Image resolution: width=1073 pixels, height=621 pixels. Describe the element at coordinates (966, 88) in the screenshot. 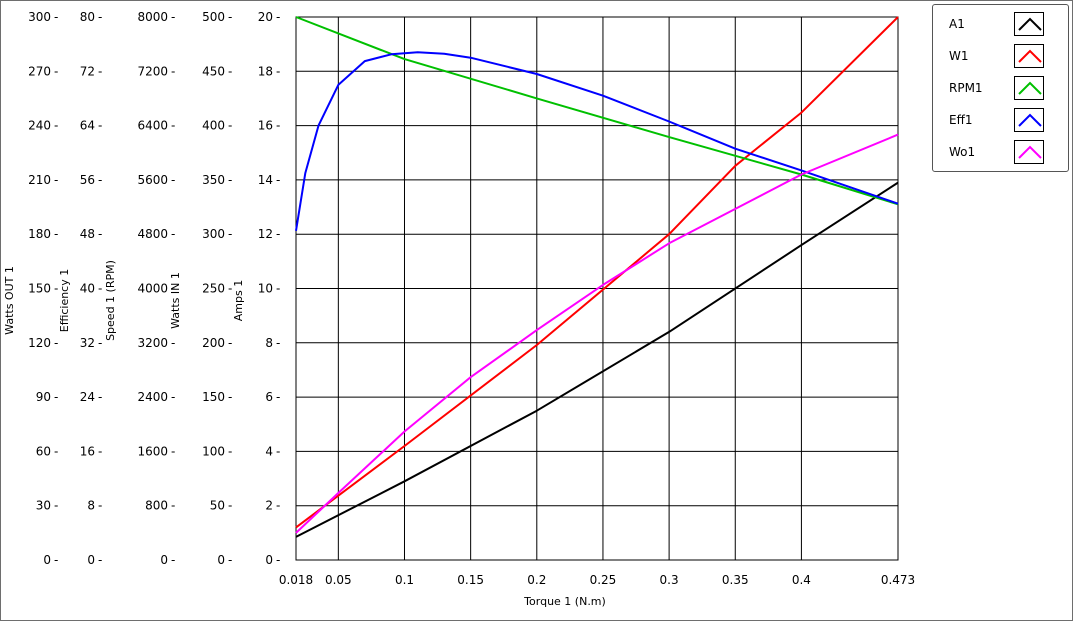

I see `legend-label: RPM1` at that location.